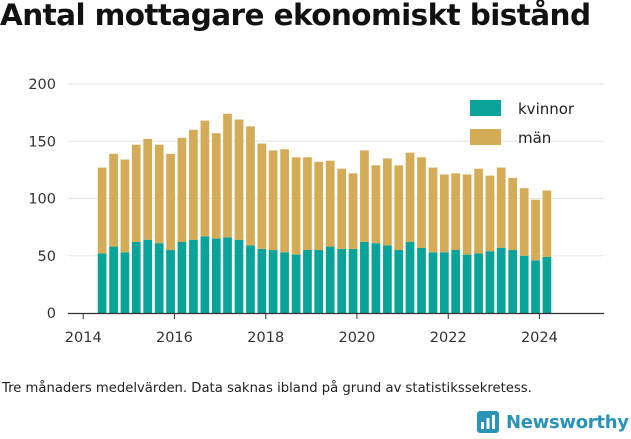 This screenshot has height=439, width=631. I want to click on x-tick-label: 2024, so click(539, 338).